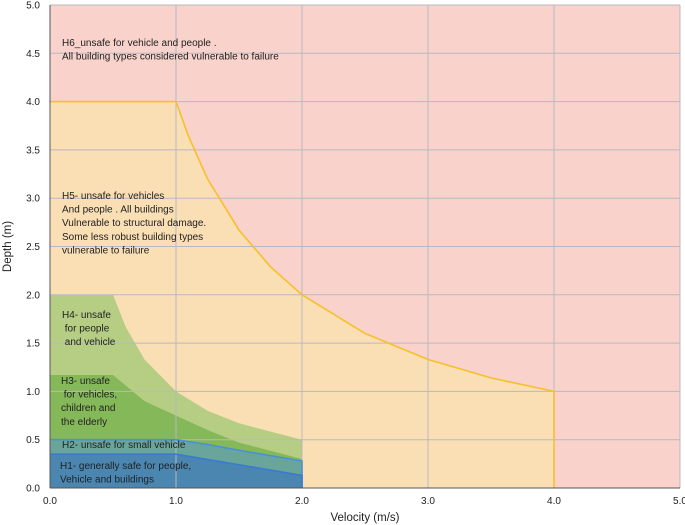 The image size is (685, 525). Describe the element at coordinates (33, 489) in the screenshot. I see `y-tick-label: 0.0` at that location.